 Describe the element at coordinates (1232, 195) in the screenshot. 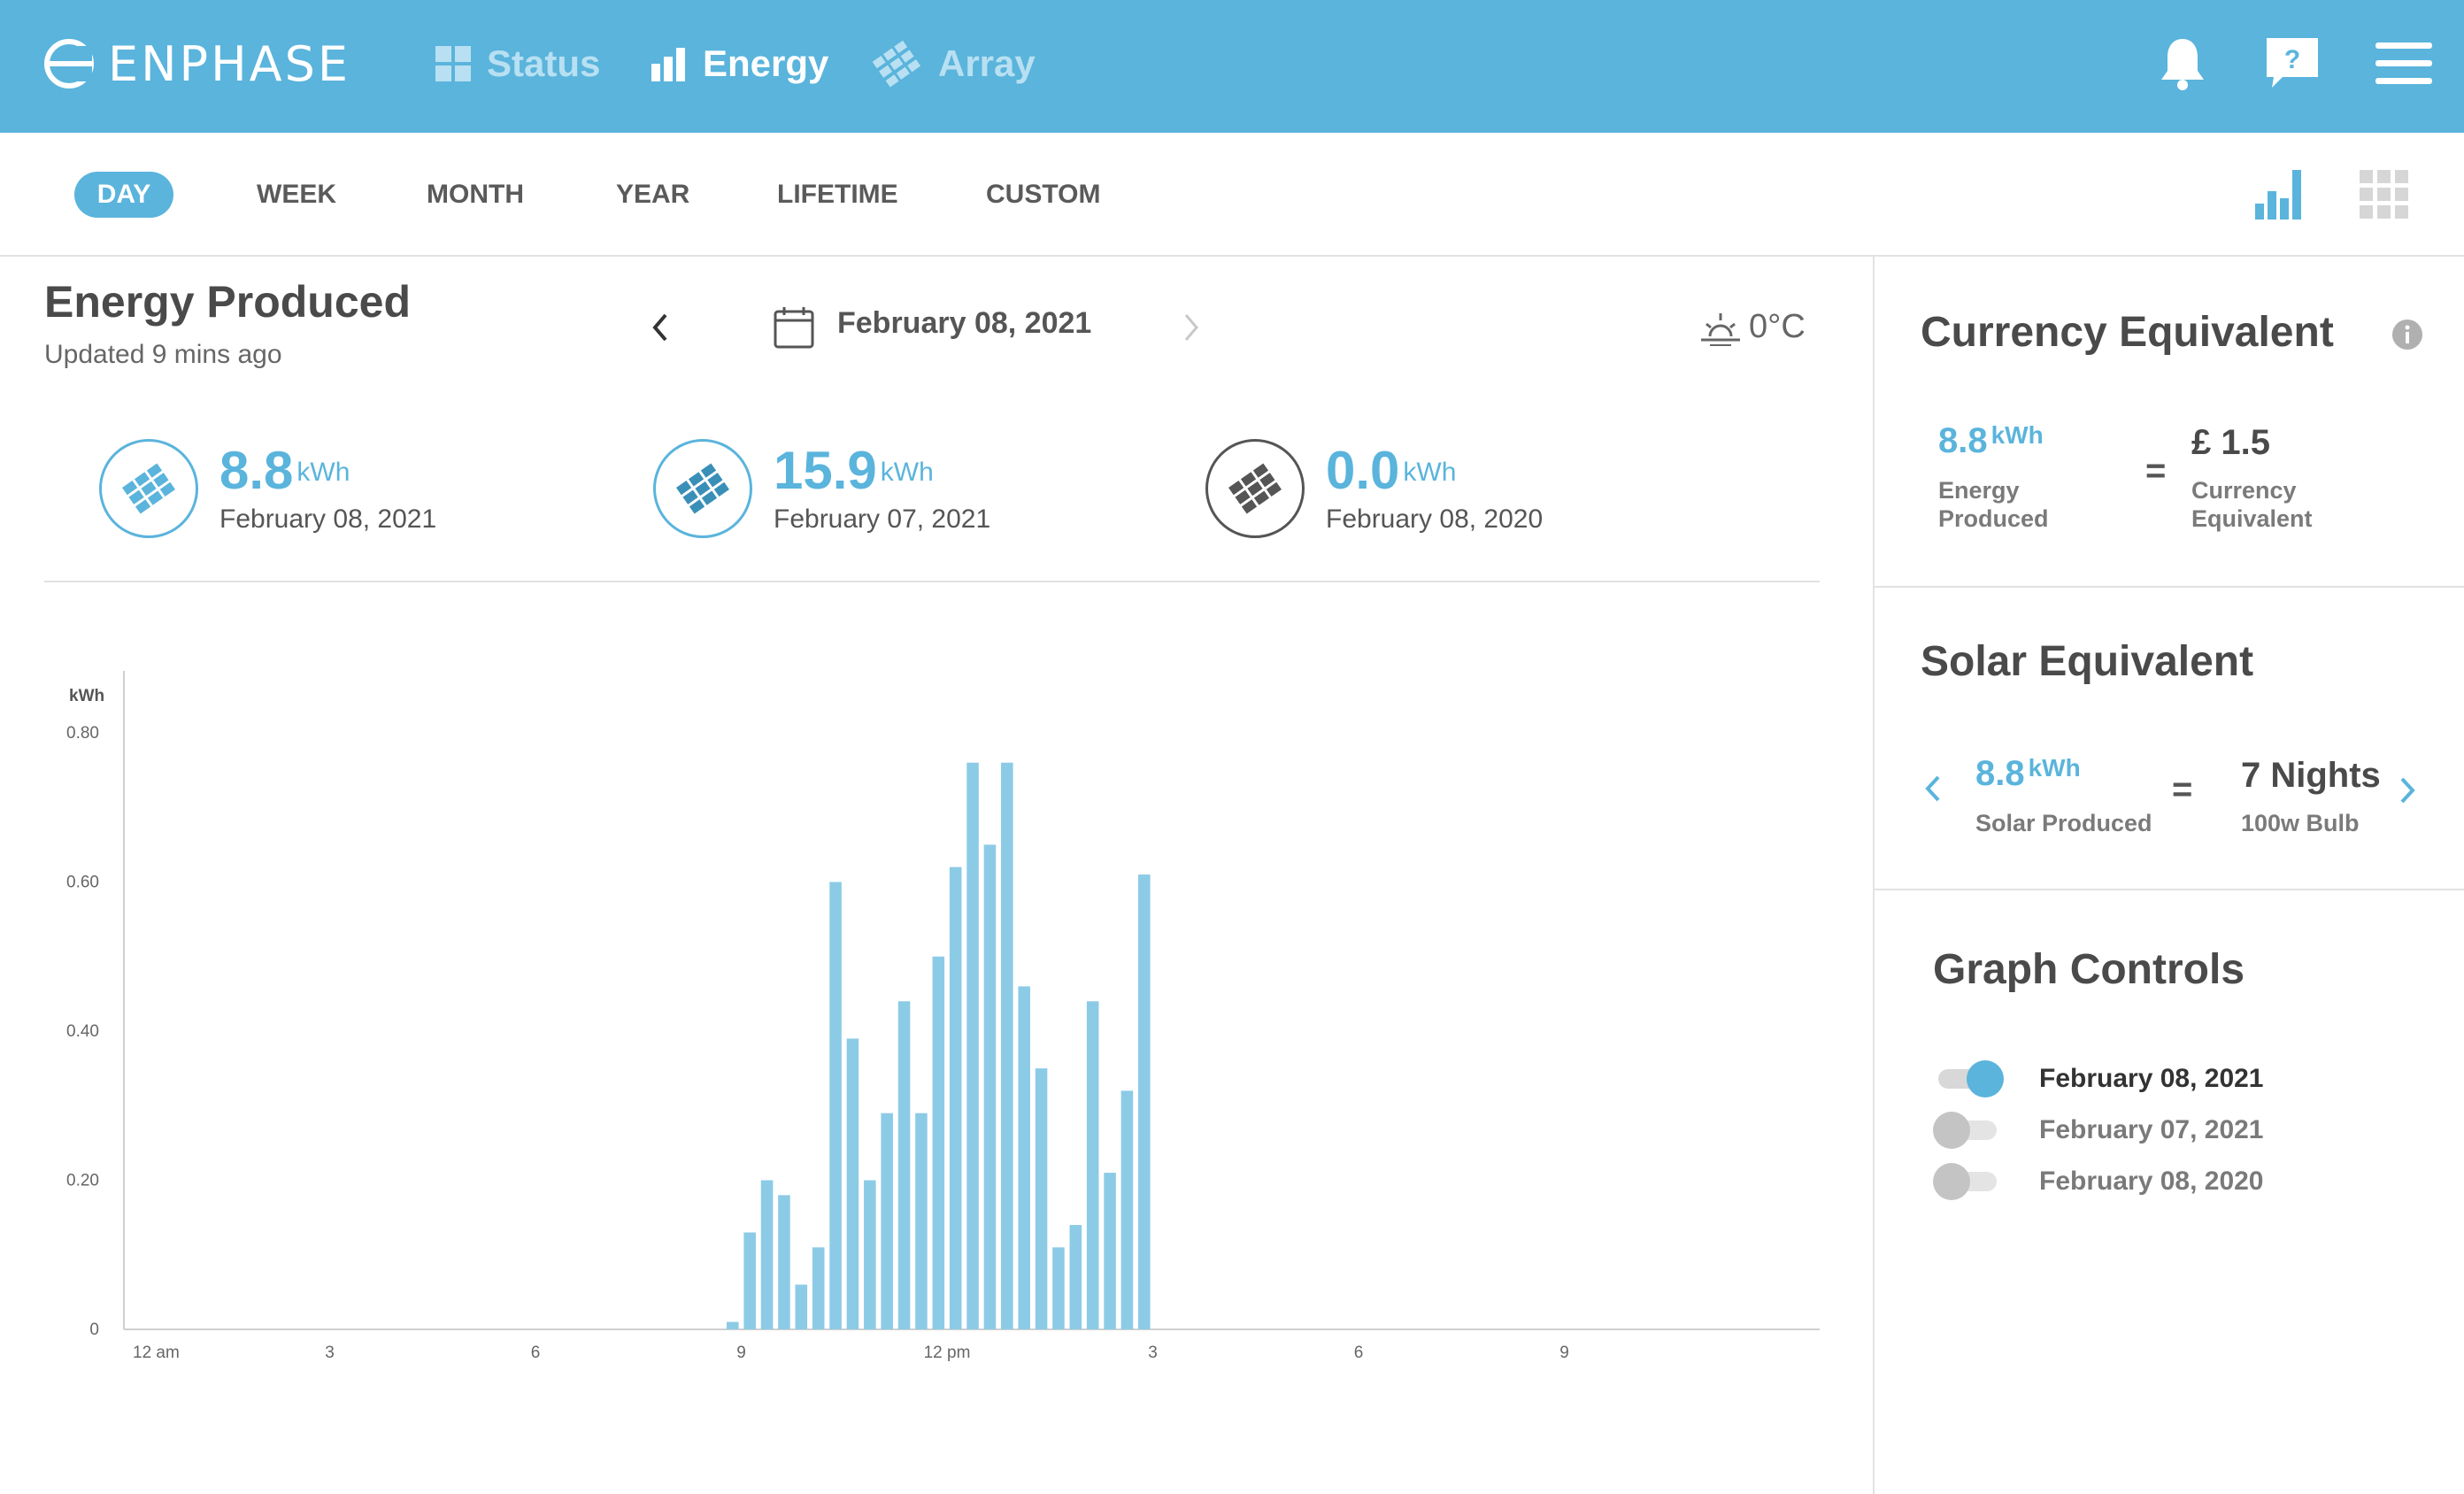

I see `period-tabs-bar: DAY WEEK MONTH YEAR LIFETIME CUSTOM` at that location.